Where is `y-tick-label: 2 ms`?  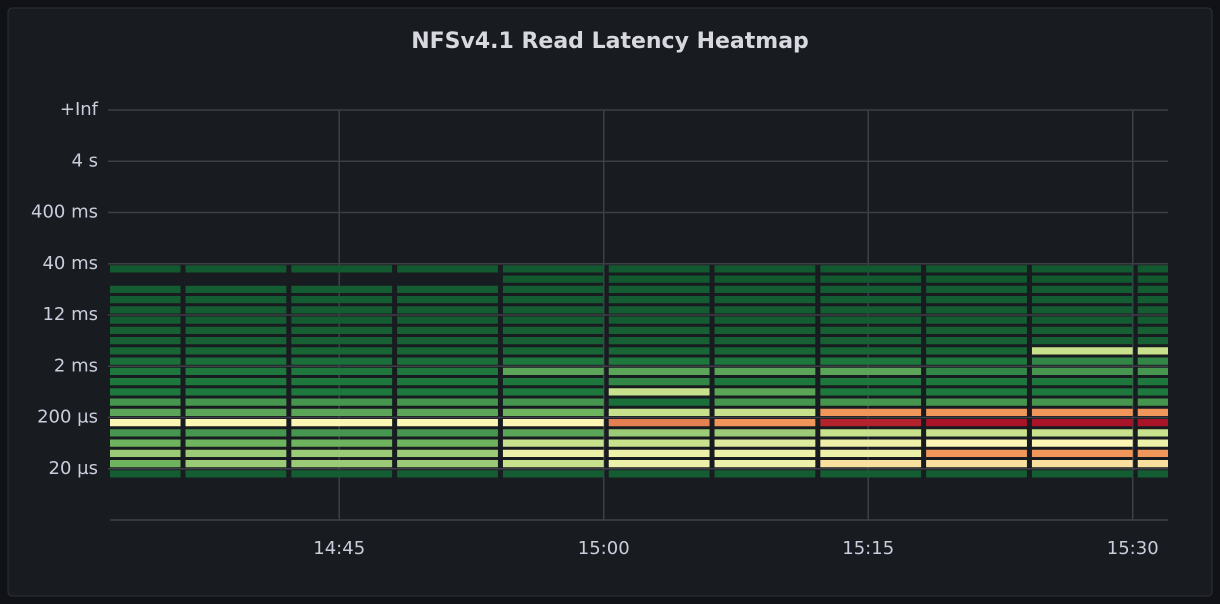
y-tick-label: 2 ms is located at coordinates (76, 365).